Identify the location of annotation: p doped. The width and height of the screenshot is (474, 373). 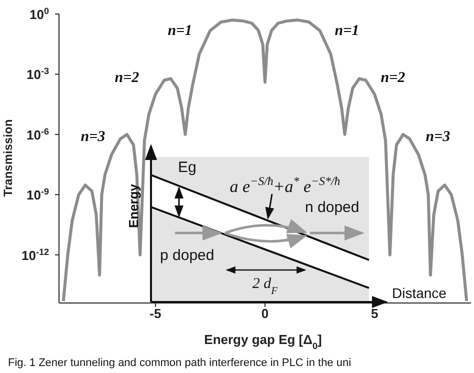
(187, 255).